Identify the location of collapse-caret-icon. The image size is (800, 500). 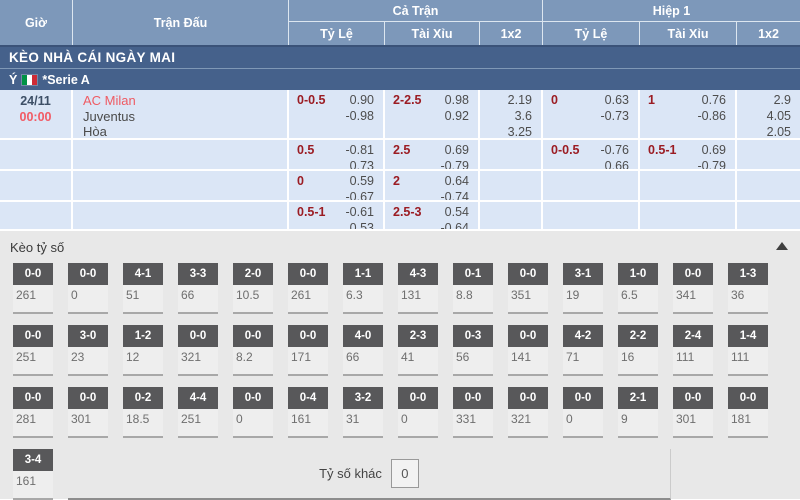
(782, 246).